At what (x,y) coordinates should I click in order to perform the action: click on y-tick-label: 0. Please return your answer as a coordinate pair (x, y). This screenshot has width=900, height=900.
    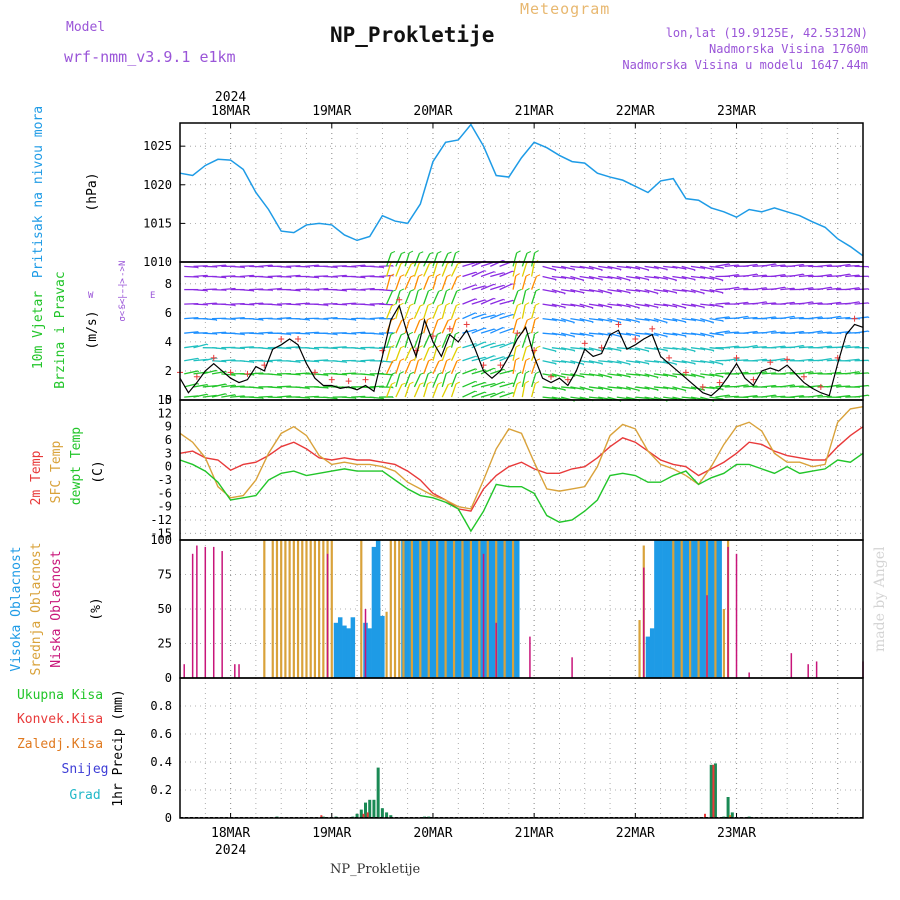
    Looking at the image, I should click on (168, 818).